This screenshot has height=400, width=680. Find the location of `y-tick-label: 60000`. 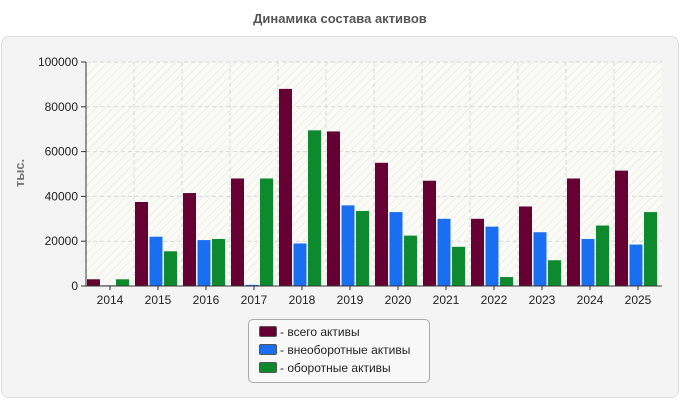

y-tick-label: 60000 is located at coordinates (62, 152).